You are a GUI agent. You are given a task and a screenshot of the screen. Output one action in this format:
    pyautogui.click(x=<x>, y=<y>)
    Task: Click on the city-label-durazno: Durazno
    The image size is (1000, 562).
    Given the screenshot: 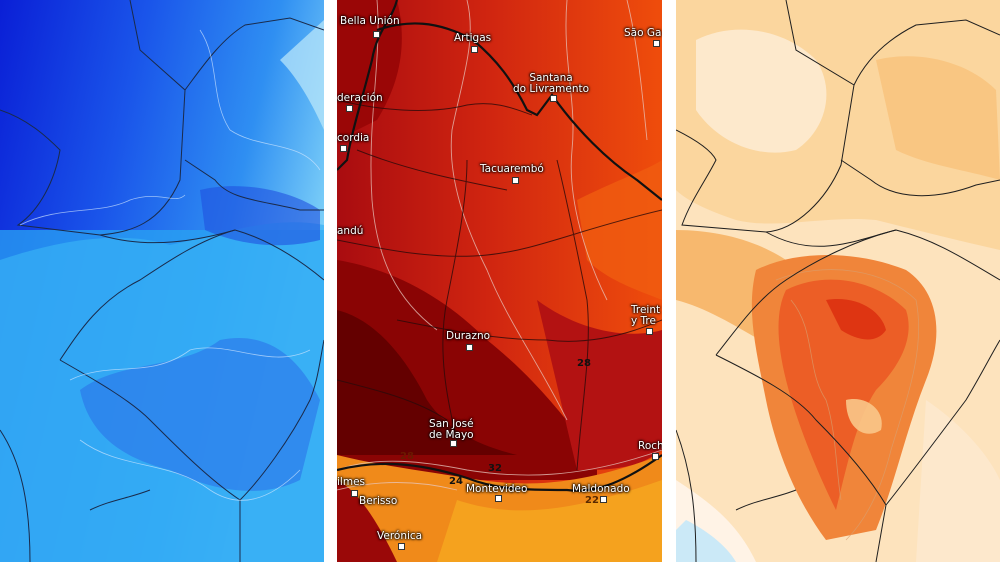 What is the action you would take?
    pyautogui.click(x=468, y=336)
    